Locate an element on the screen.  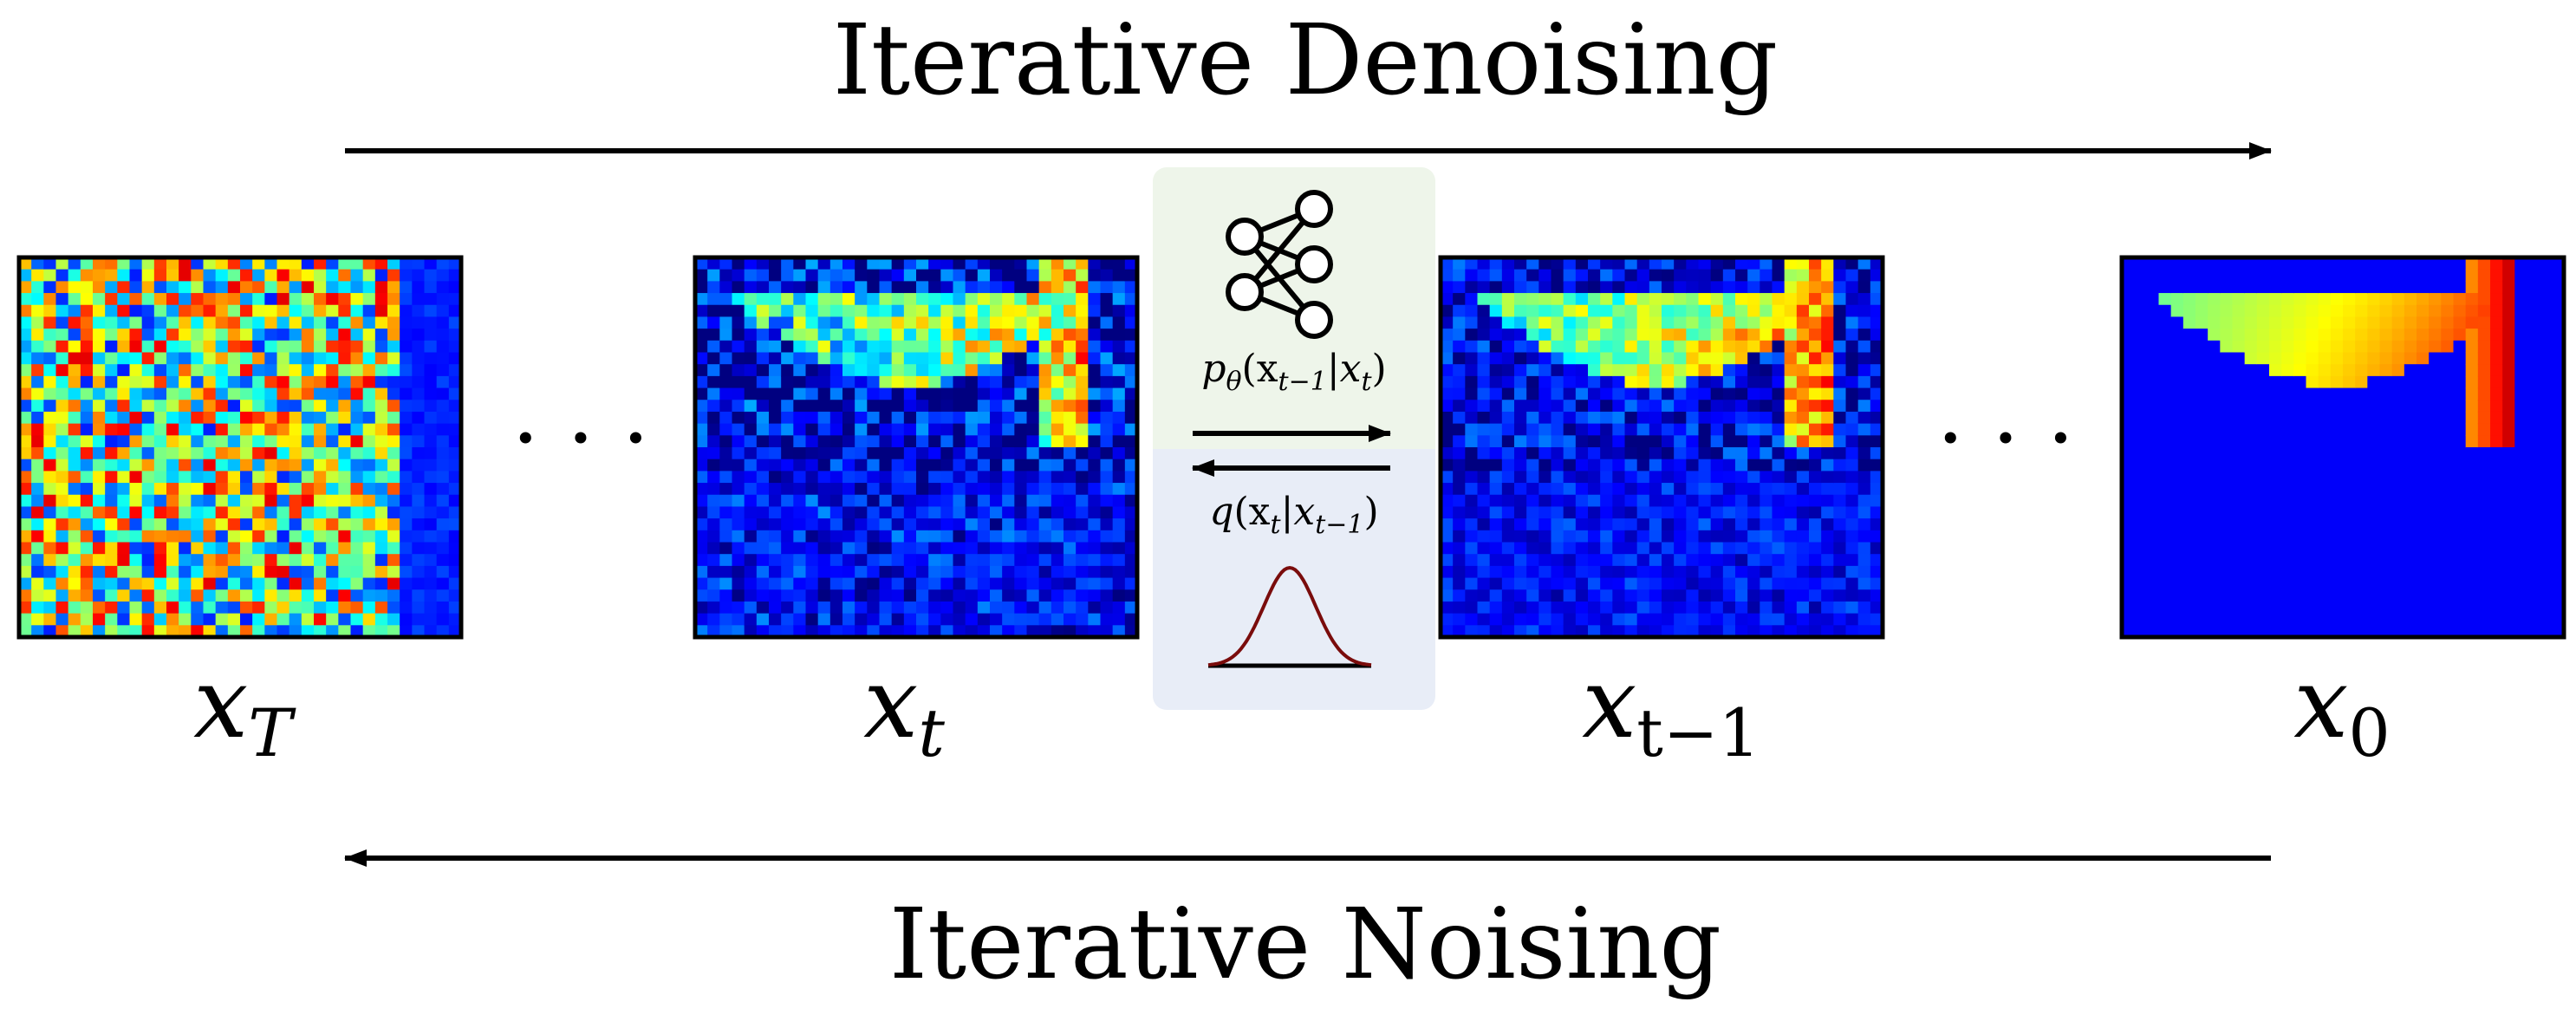
label-x-t: xt is located at coordinates (904, 709).